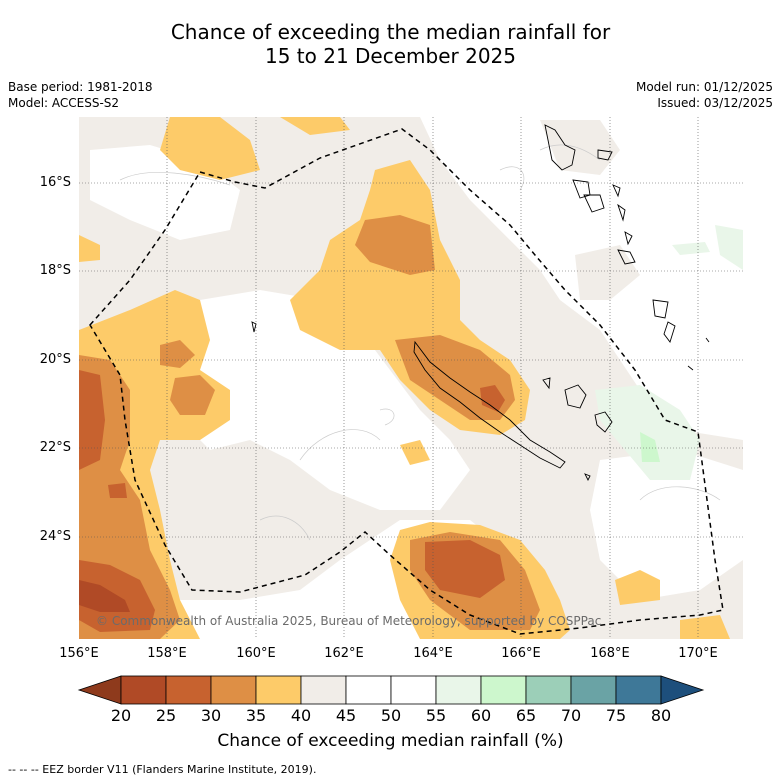  Describe the element at coordinates (661, 715) in the screenshot. I see `colorbar-tick-label: 80` at that location.